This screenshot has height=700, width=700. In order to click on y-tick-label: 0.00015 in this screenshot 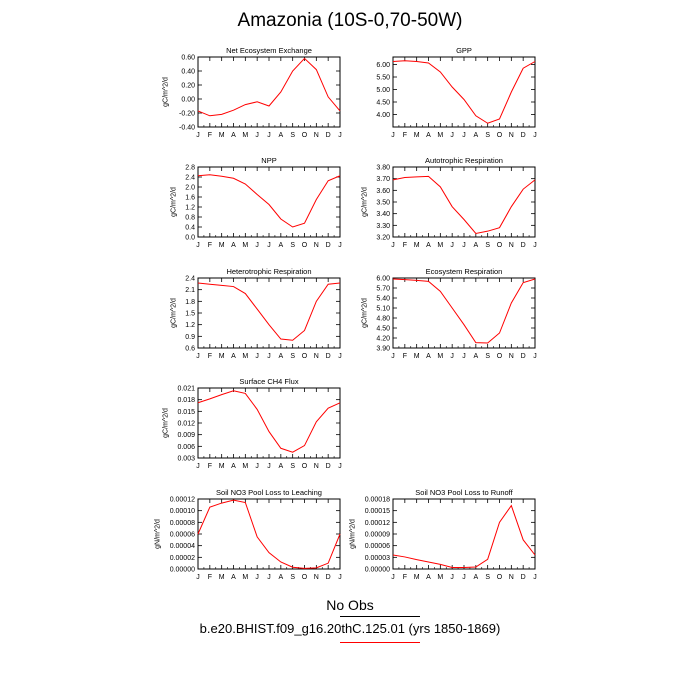, I will do `click(377, 511)`.